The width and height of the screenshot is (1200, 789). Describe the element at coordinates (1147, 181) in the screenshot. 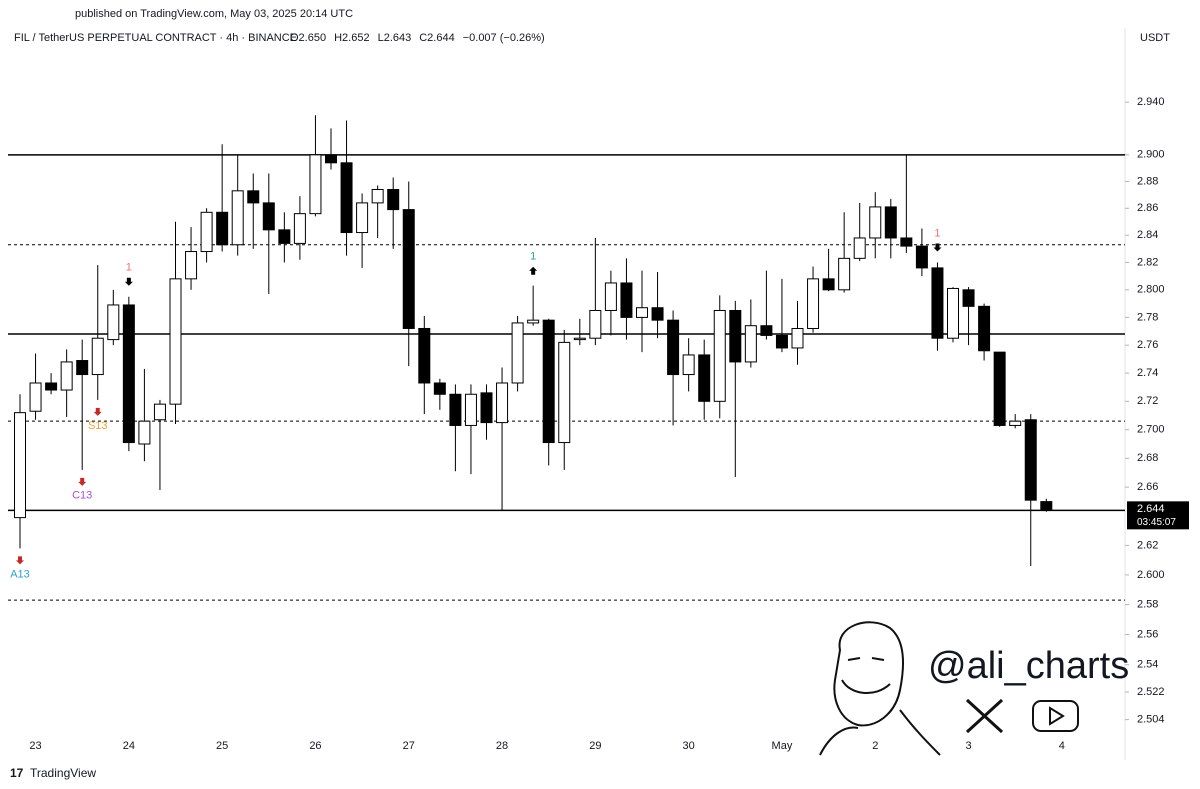

I see `y-tick-label: 2.88` at that location.